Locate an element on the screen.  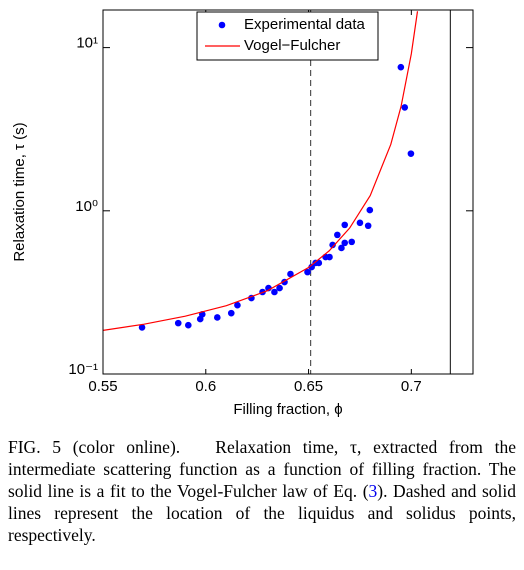
legend-label: Experimental data is located at coordinates (305, 24).